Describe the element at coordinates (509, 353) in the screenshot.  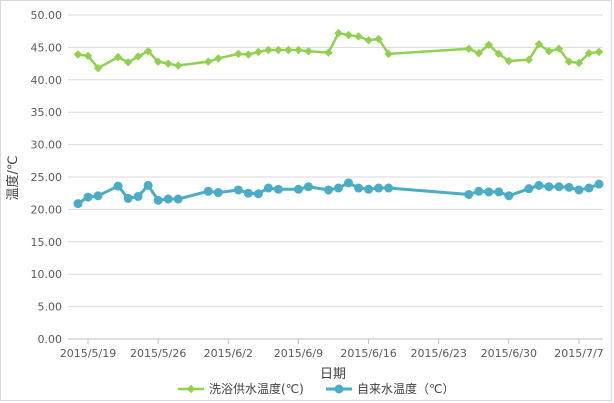
I see `x-tick-label: 2015/6/30` at that location.